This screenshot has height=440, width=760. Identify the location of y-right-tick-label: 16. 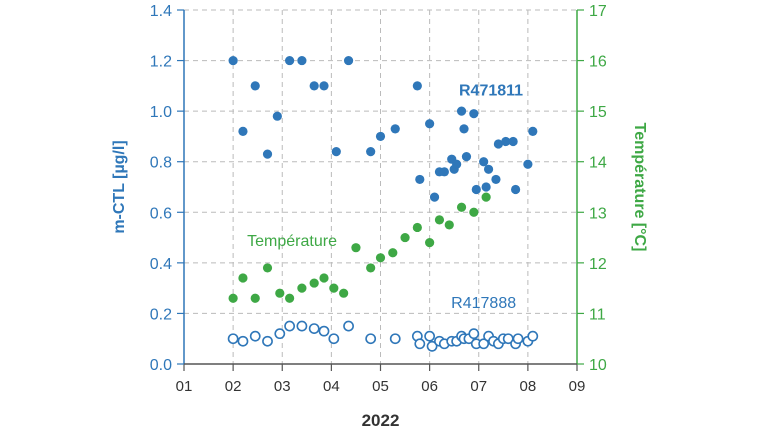
(598, 62).